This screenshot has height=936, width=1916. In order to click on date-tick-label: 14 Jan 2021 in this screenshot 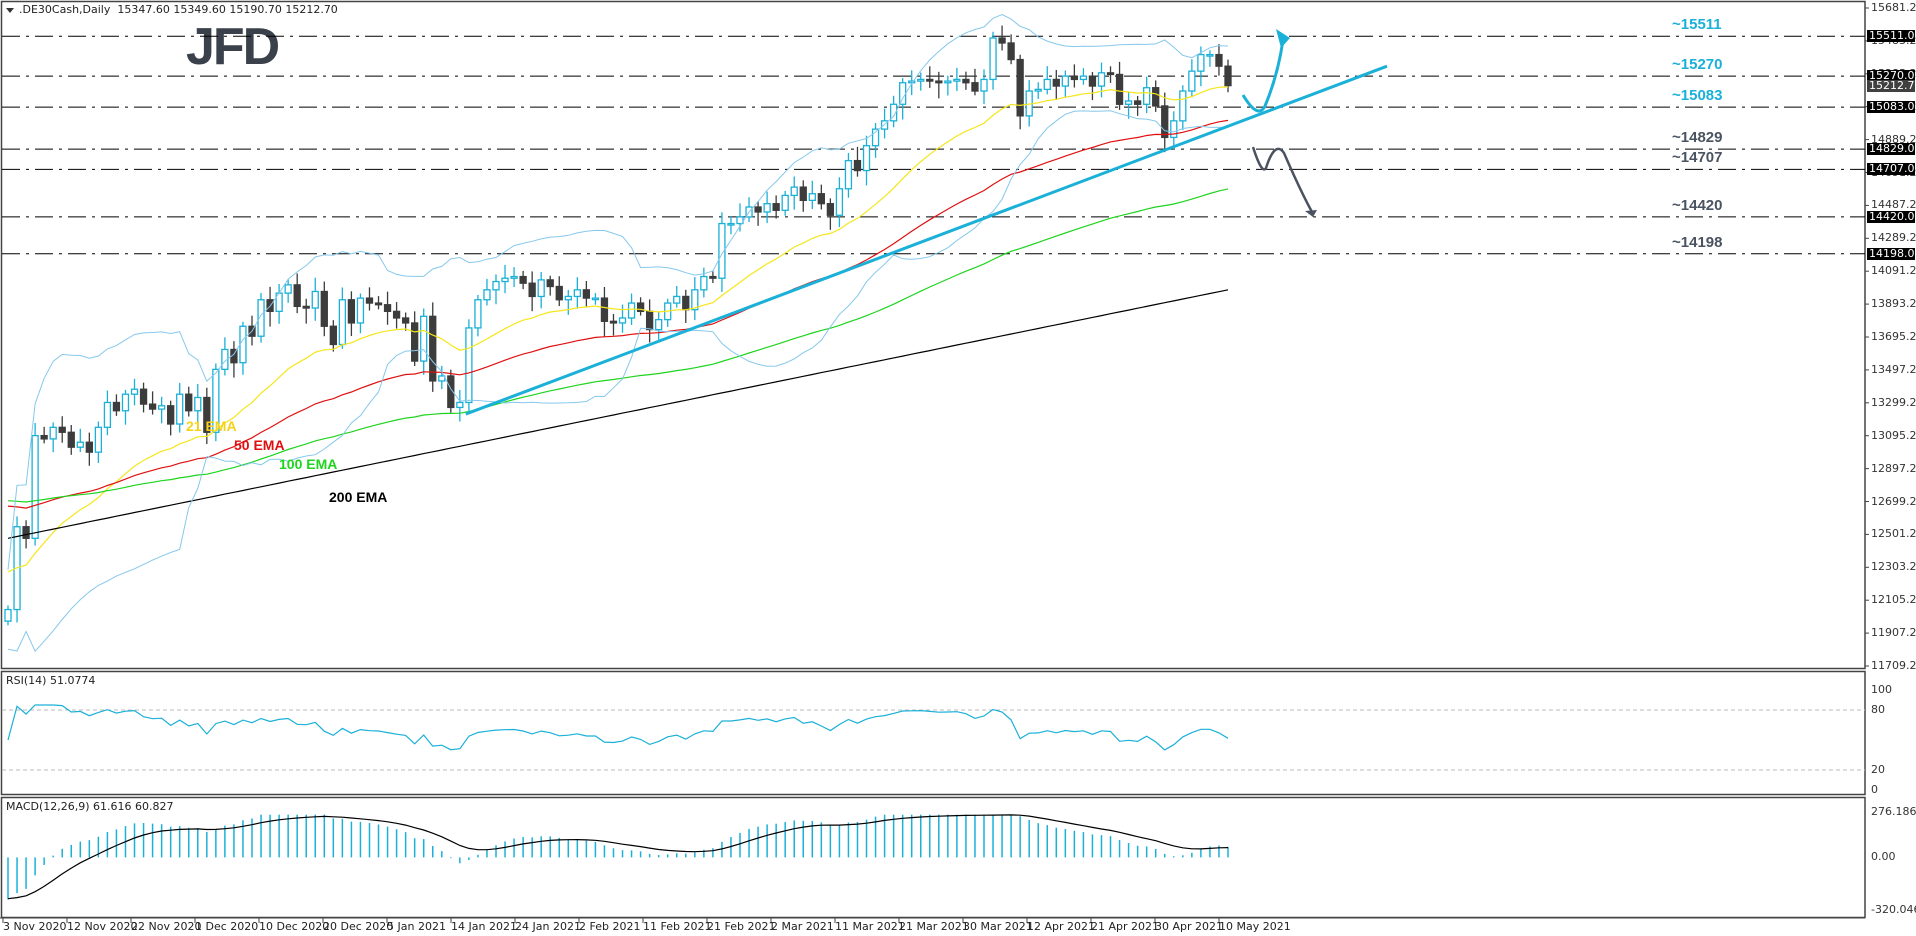, I will do `click(484, 926)`.